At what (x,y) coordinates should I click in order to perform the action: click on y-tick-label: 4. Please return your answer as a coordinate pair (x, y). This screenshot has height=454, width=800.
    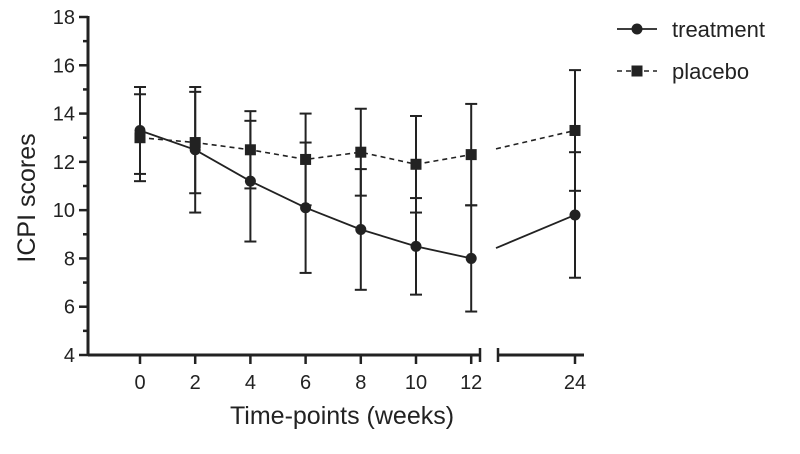
    Looking at the image, I should click on (69, 356).